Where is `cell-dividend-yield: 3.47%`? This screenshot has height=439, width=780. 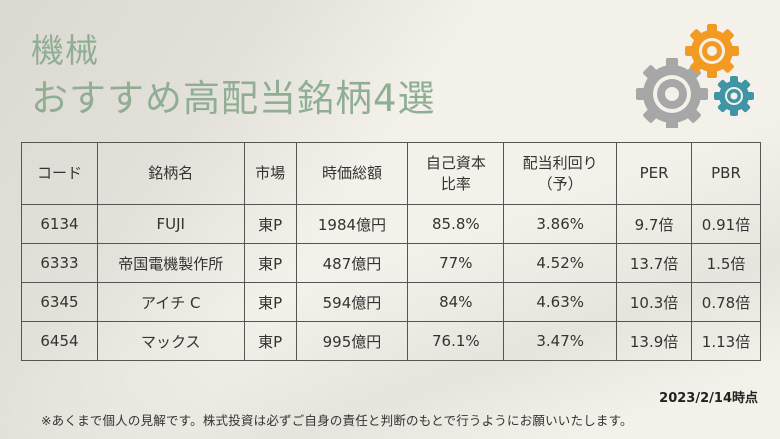
cell-dividend-yield: 3.47% is located at coordinates (560, 341).